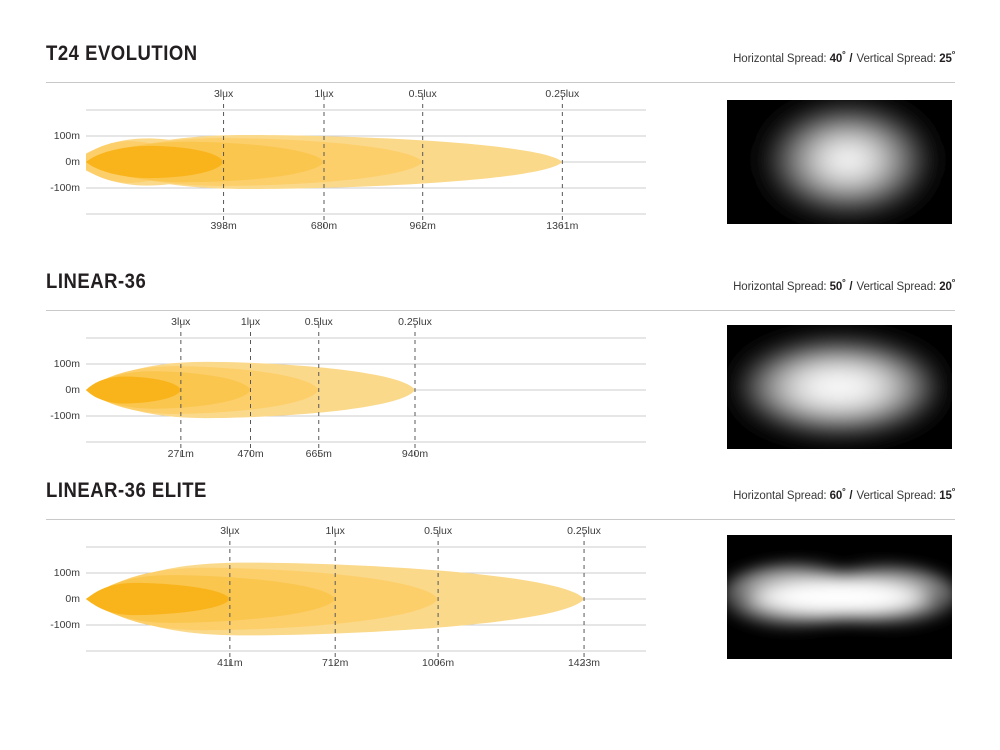 The width and height of the screenshot is (1000, 750). Describe the element at coordinates (836, 286) in the screenshot. I see `horizontal-spread-value: 50` at that location.